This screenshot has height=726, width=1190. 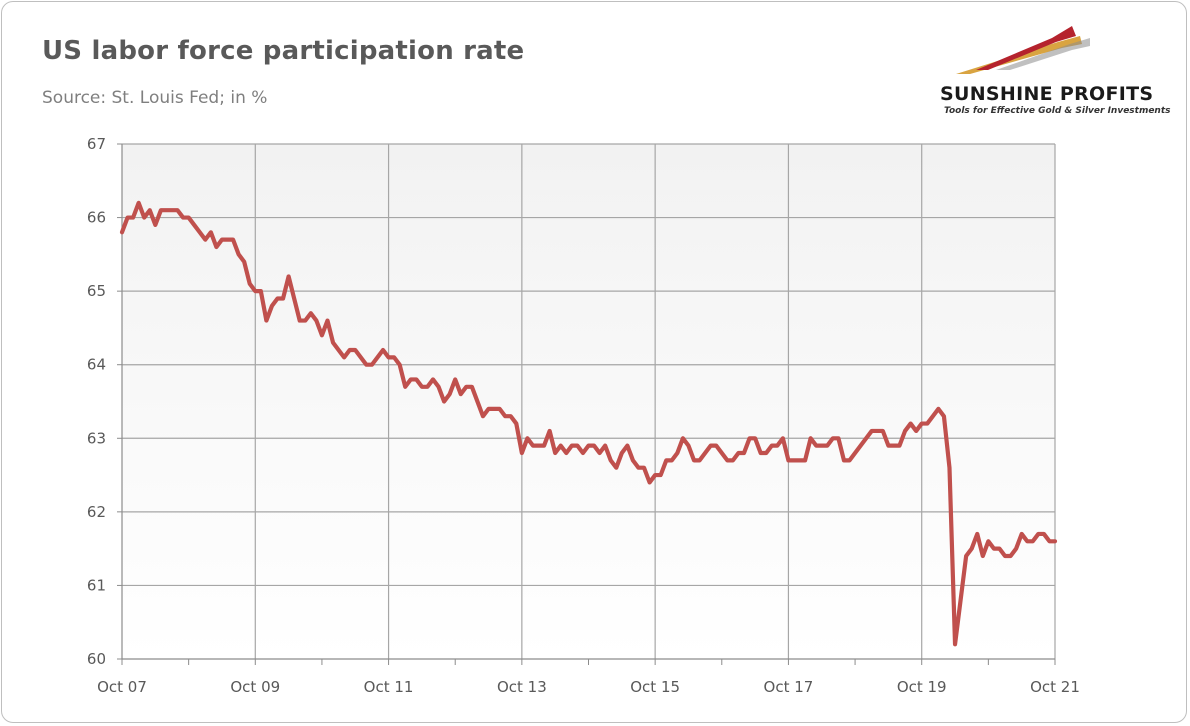 I want to click on y-tick-label: 65, so click(x=96, y=291).